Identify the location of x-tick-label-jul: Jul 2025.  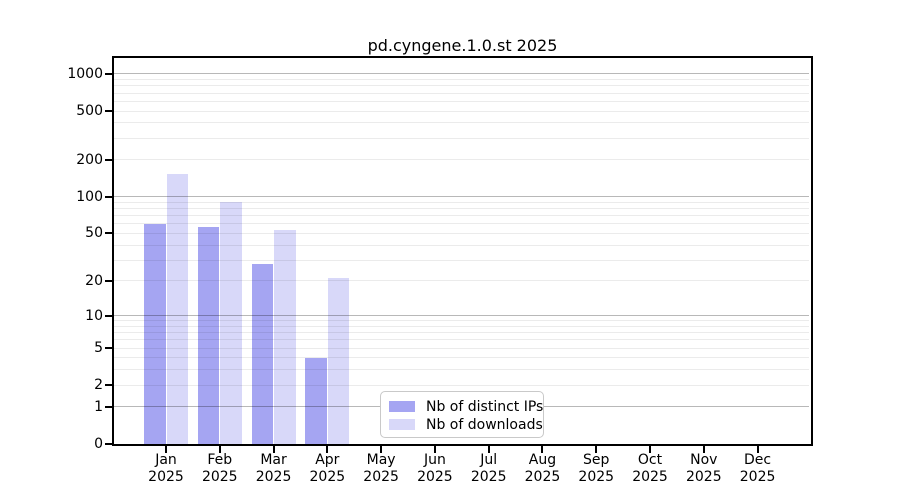
(488, 468).